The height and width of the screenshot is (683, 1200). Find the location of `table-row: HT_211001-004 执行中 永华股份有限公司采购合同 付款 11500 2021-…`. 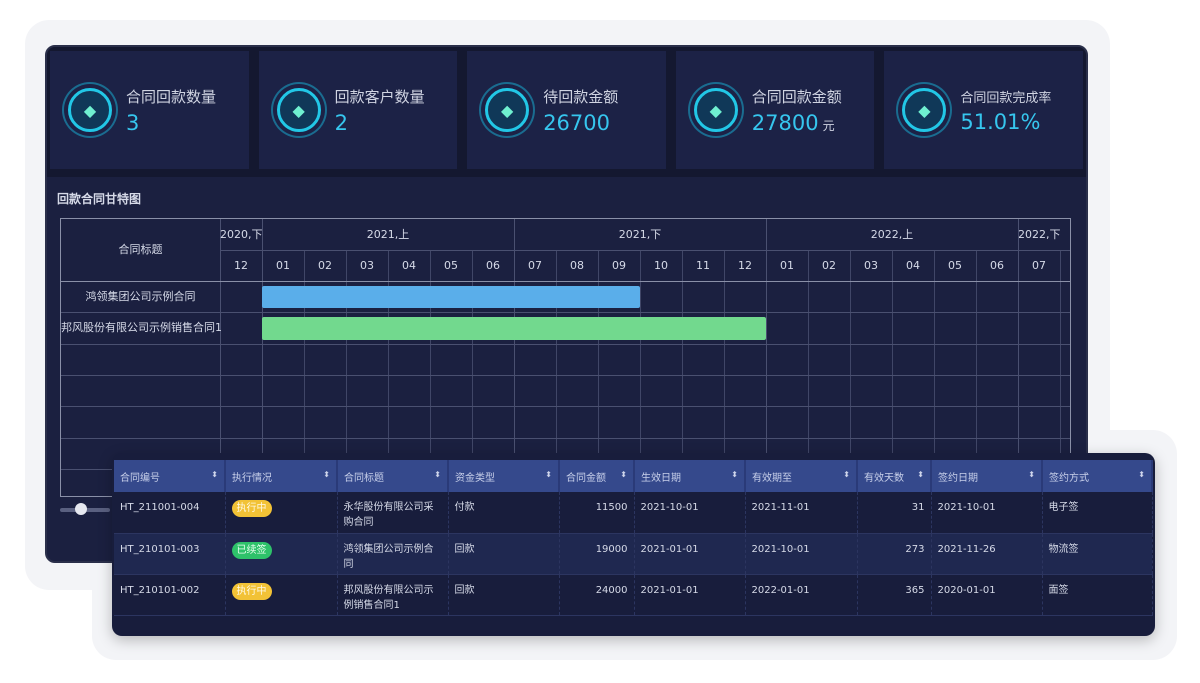

table-row: HT_211001-004 执行中 永华股份有限公司采购合同 付款 11500 2021-… is located at coordinates (633, 513).